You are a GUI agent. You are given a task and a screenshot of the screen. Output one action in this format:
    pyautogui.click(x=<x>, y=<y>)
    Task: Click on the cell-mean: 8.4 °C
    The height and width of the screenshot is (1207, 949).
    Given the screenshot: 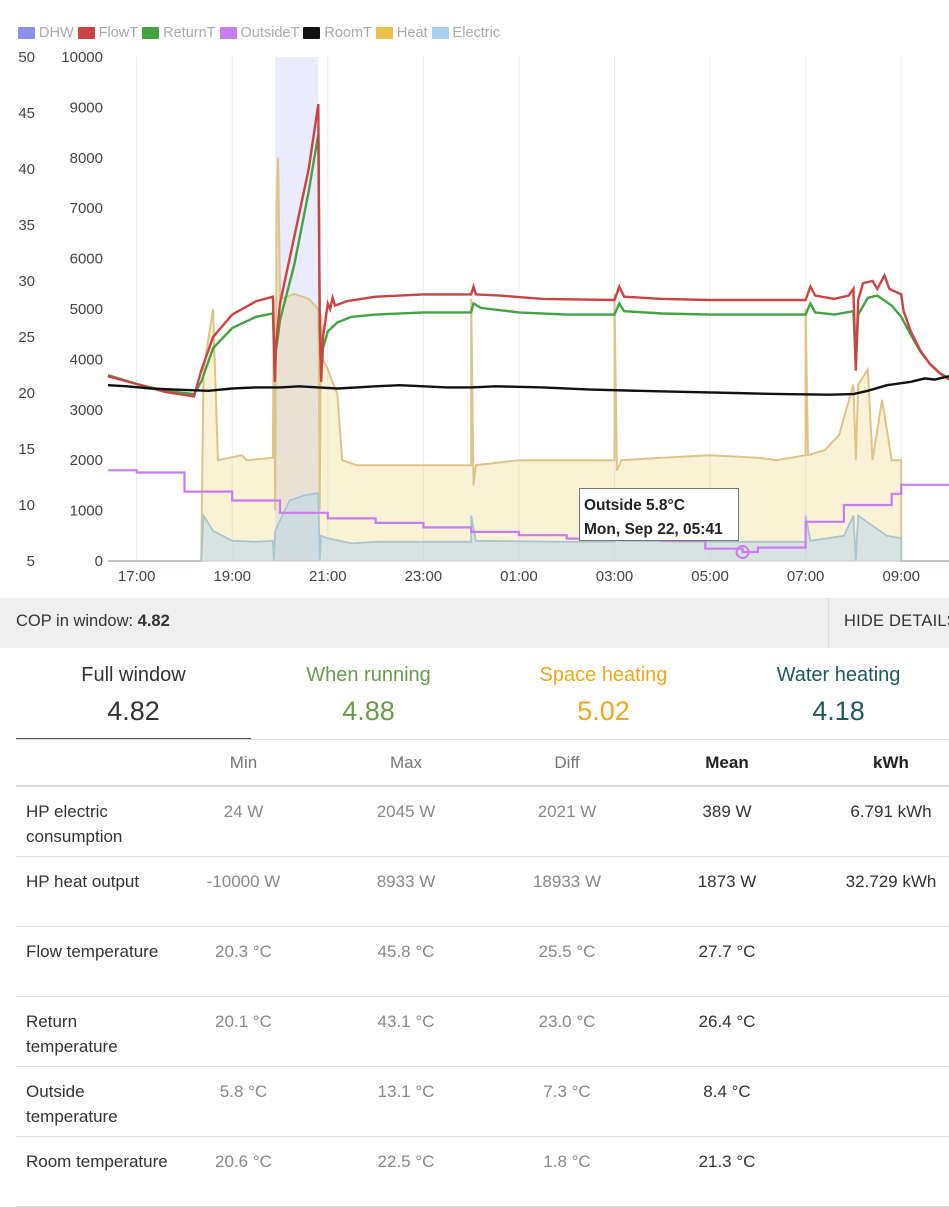 What is the action you would take?
    pyautogui.click(x=727, y=1101)
    